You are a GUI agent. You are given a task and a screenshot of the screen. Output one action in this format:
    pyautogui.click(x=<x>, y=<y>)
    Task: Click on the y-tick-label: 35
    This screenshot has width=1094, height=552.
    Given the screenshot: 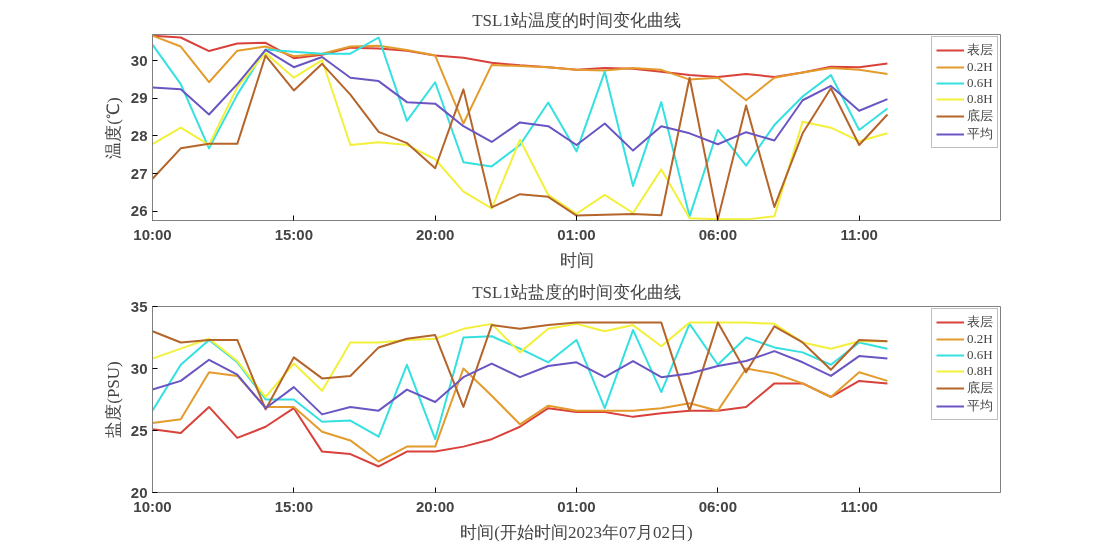 What is the action you would take?
    pyautogui.click(x=139, y=306)
    